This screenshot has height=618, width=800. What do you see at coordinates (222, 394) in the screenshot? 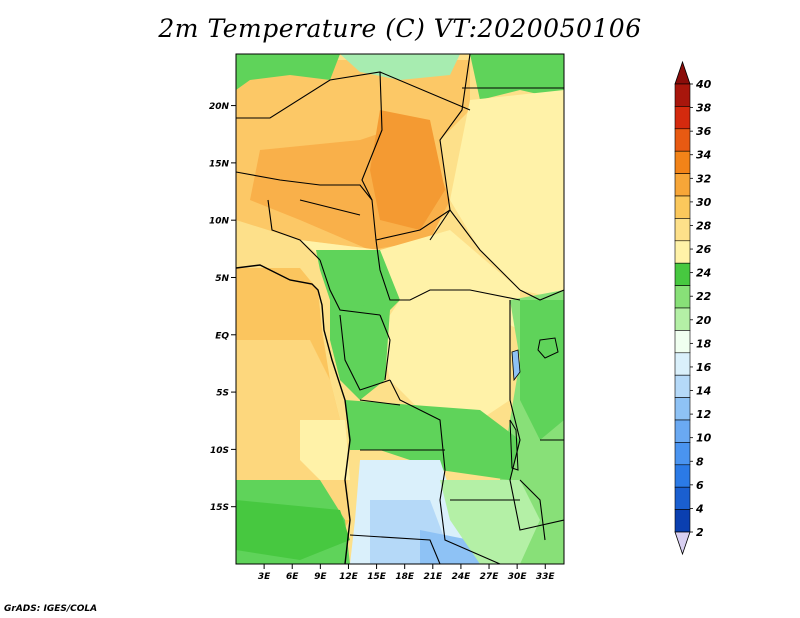
I see `lat-label: 5S` at bounding box center [222, 394].